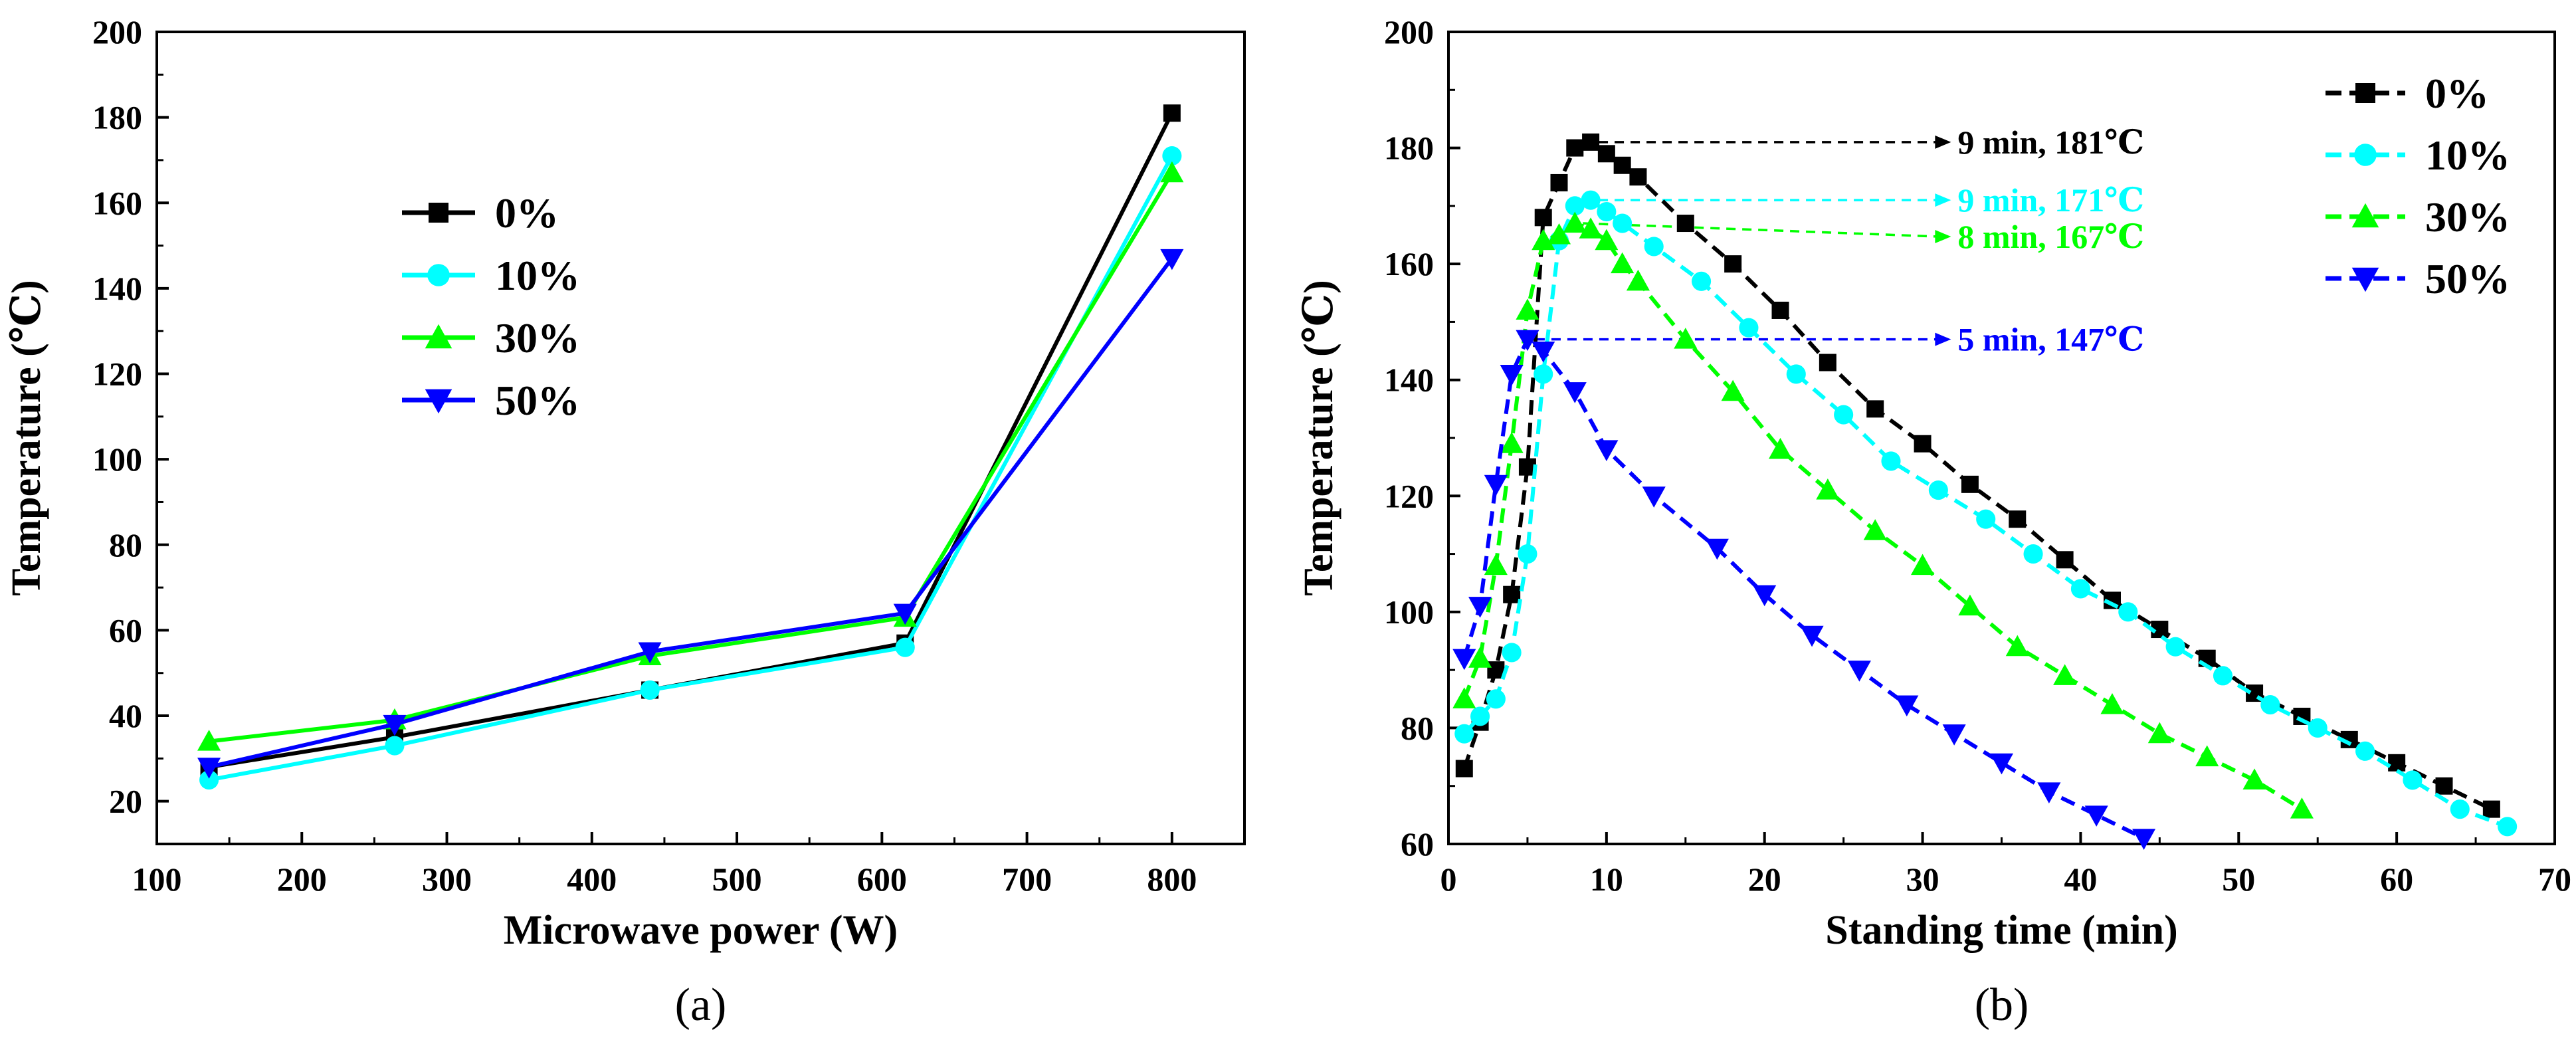 This screenshot has width=2576, height=1044. Describe the element at coordinates (882, 879) in the screenshot. I see `x-tick-label: 600` at that location.